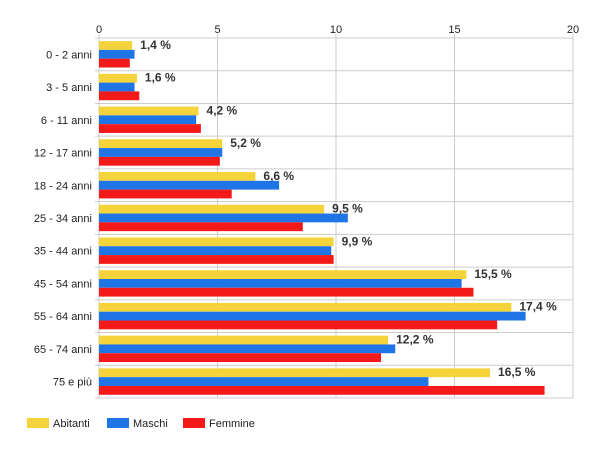  Describe the element at coordinates (63, 154) in the screenshot. I see `category-label: 12 - 17 anni` at that location.